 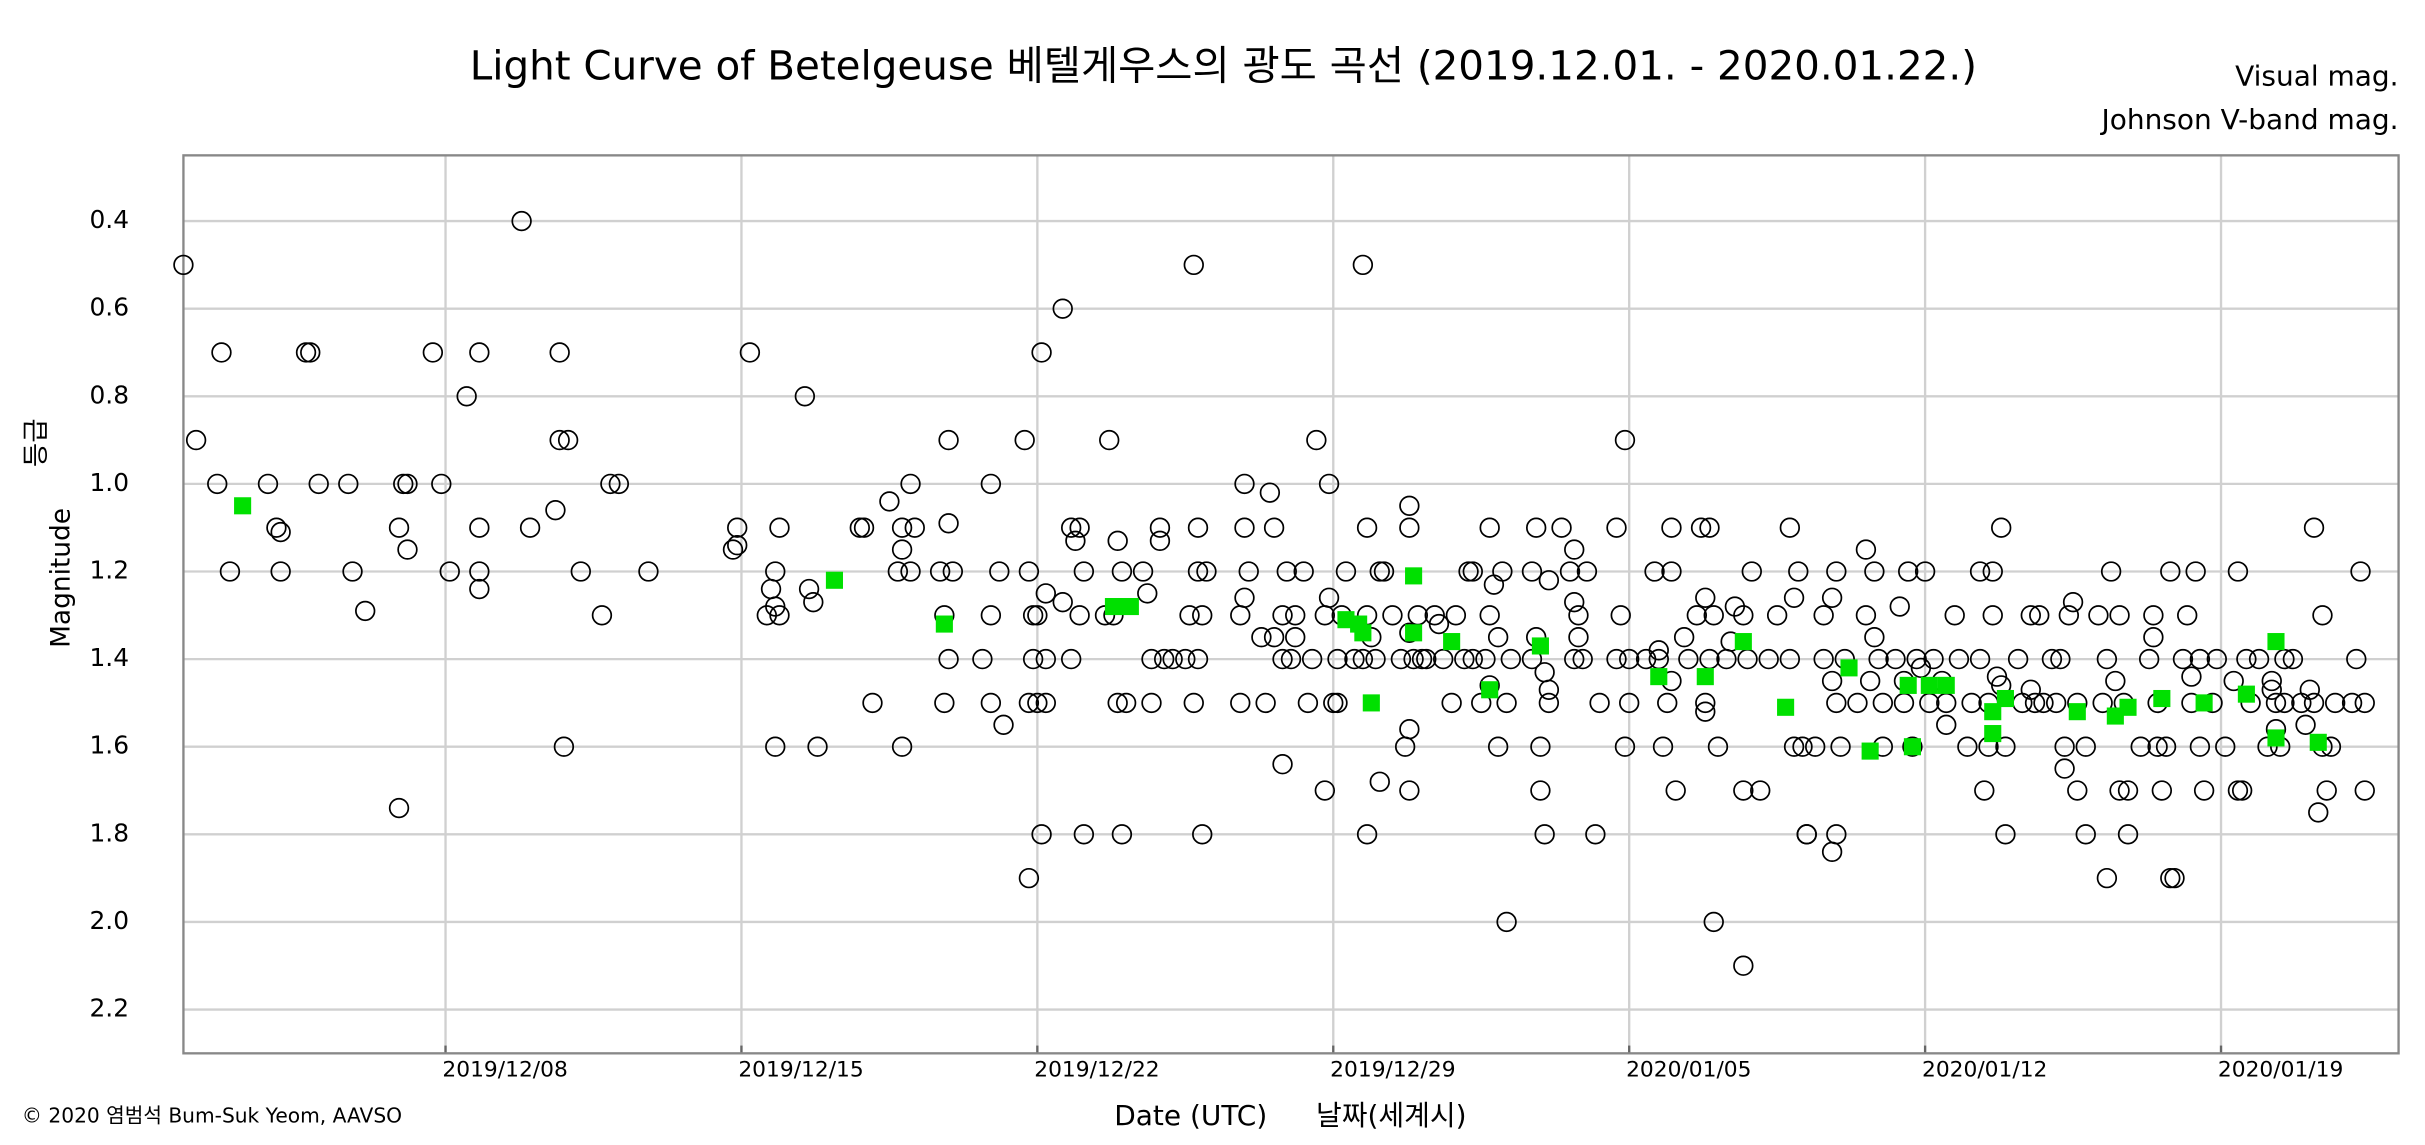 I want to click on x-tick-label: 2019/12/15, so click(x=800, y=1069).